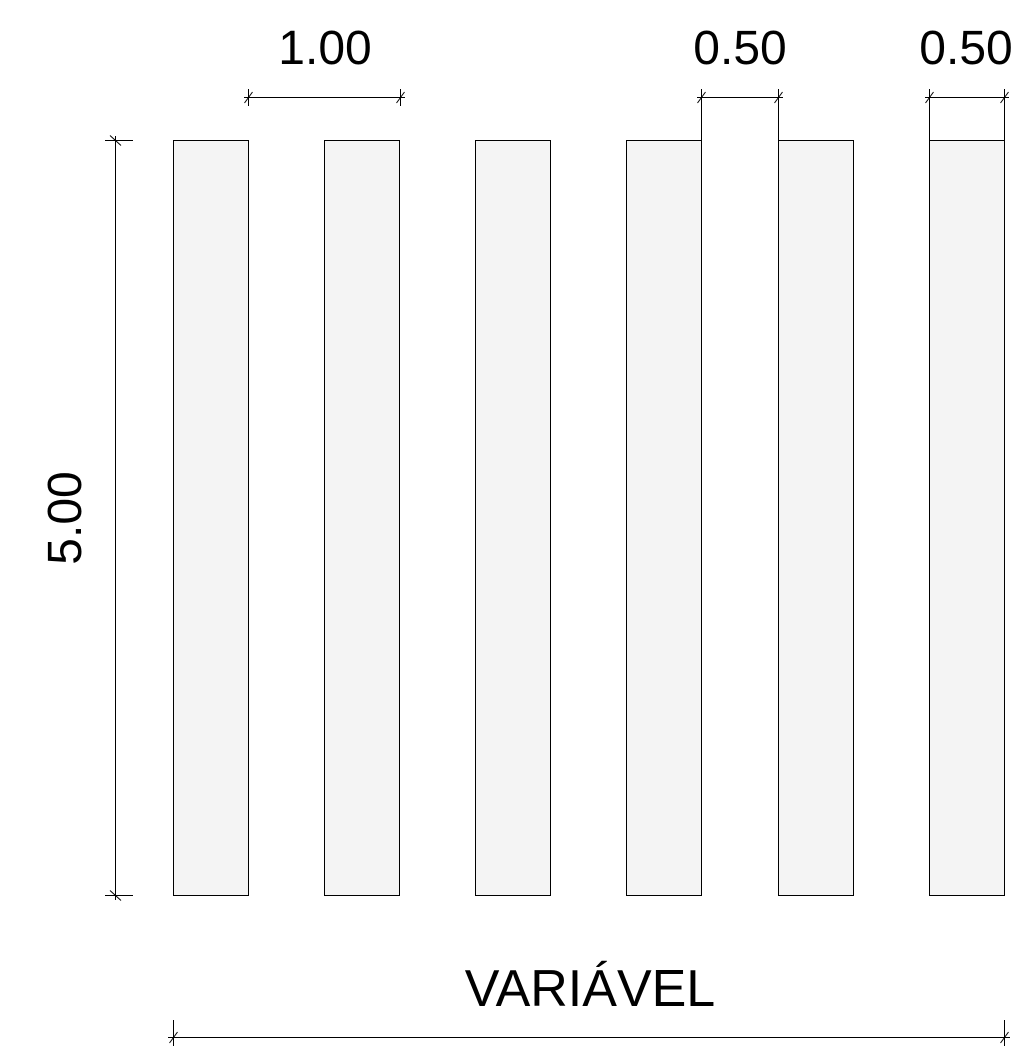 The image size is (1018, 1051). What do you see at coordinates (65, 517) in the screenshot?
I see `dimension-label-5-00: 5.00` at bounding box center [65, 517].